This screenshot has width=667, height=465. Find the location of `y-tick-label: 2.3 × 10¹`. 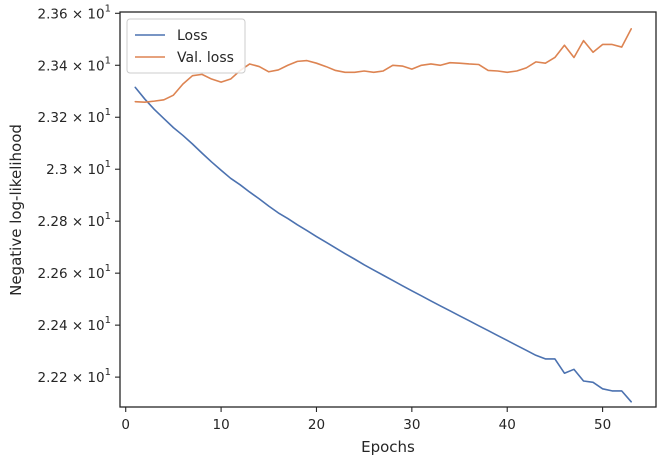

y-tick-label: 2.3 × 10¹ is located at coordinates (78, 168).